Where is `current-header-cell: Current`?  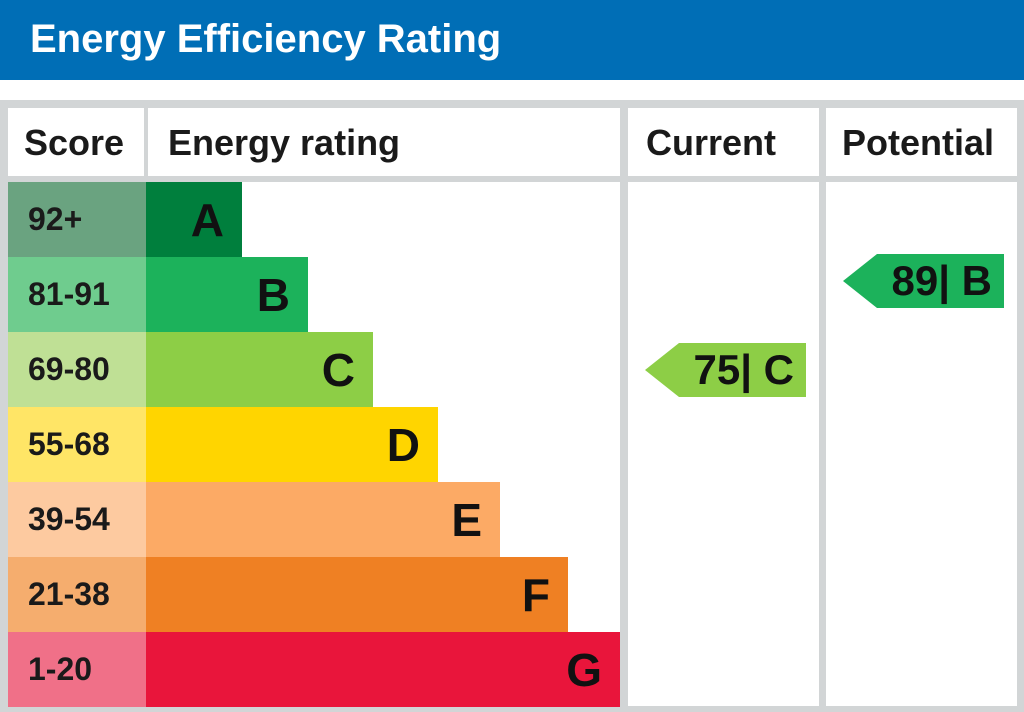 current-header-cell: Current is located at coordinates (723, 142).